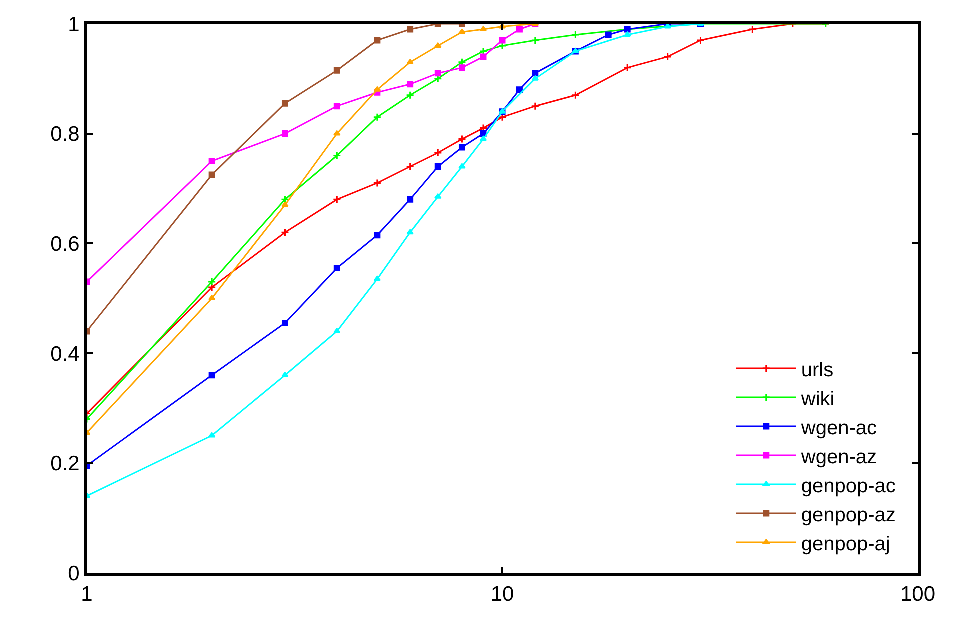 The width and height of the screenshot is (969, 628). Describe the element at coordinates (848, 515) in the screenshot. I see `legend-label: genpop-az` at that location.